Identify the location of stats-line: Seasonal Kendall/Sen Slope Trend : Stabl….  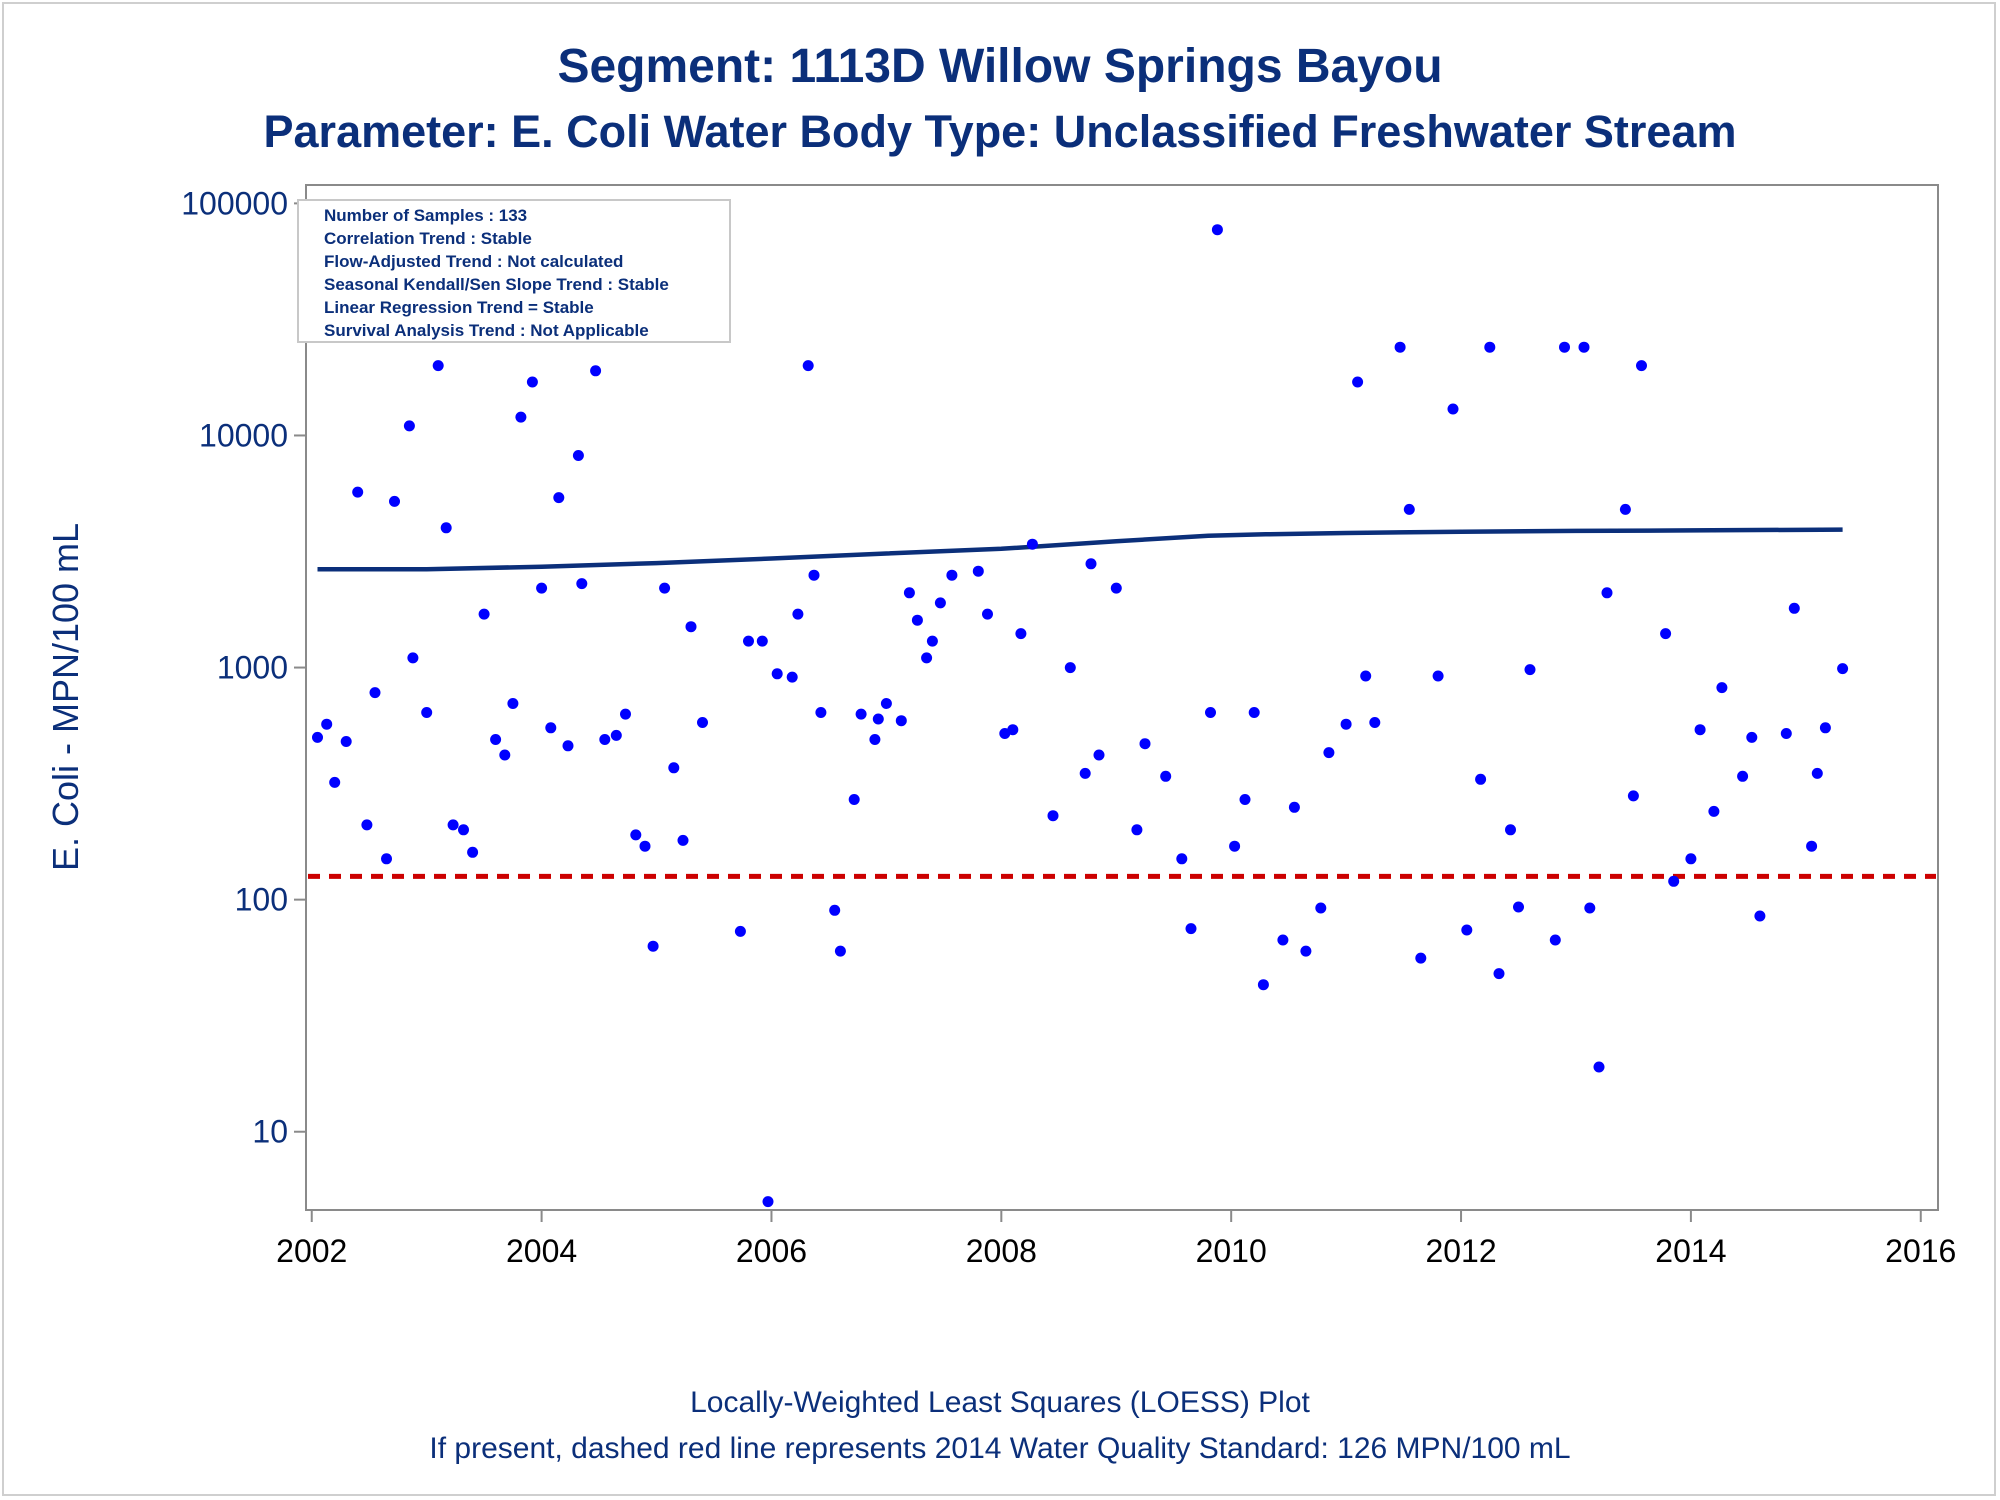
(496, 284).